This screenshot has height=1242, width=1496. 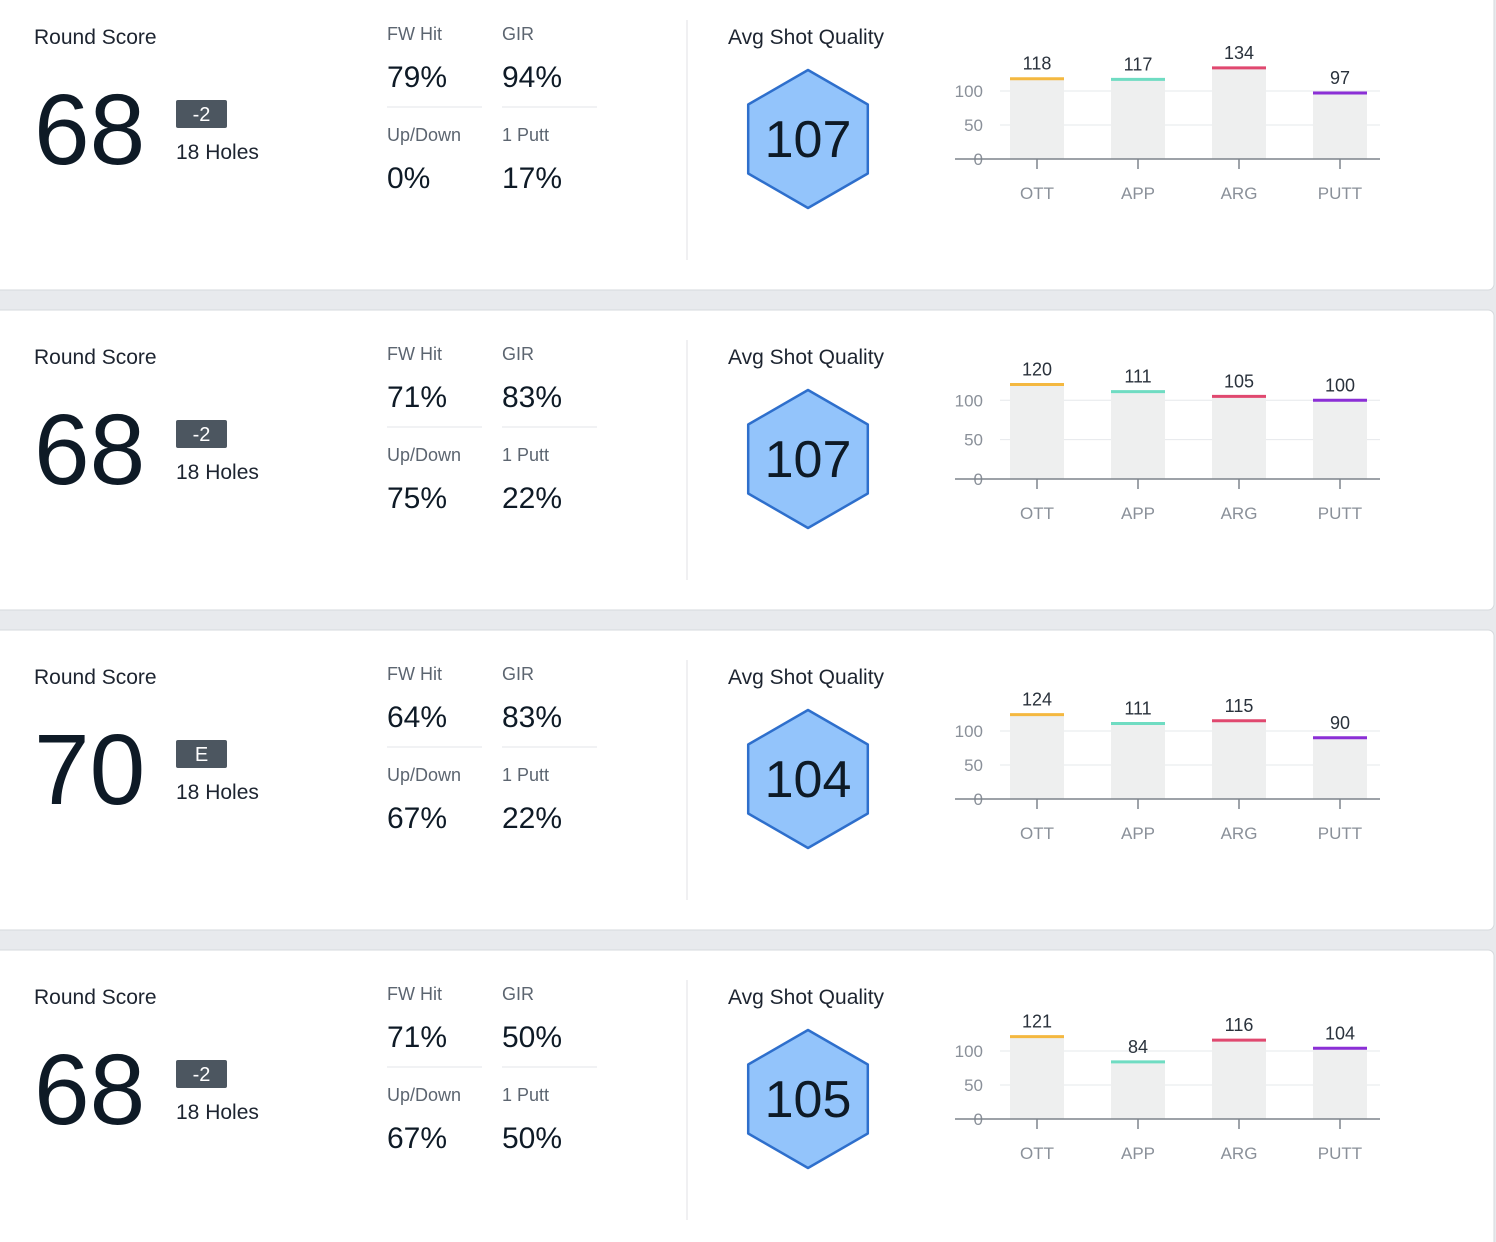 What do you see at coordinates (1340, 723) in the screenshot?
I see `value-label: 90` at bounding box center [1340, 723].